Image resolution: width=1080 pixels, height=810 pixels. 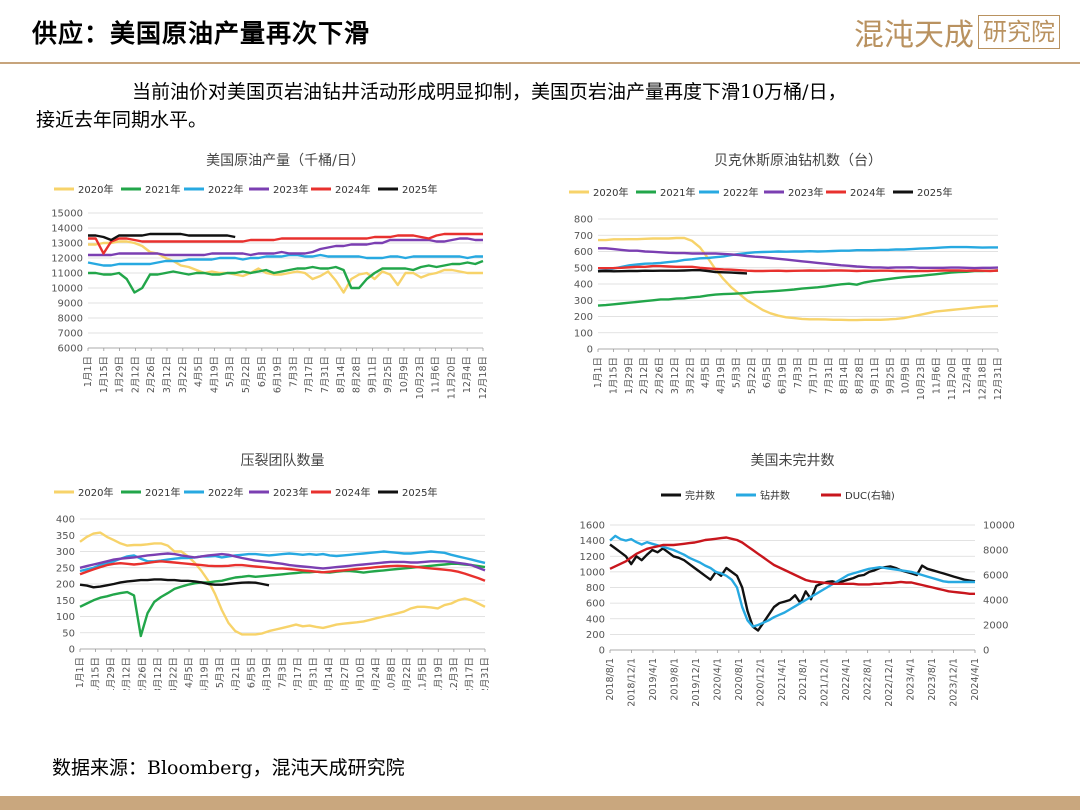 What do you see at coordinates (934, 192) in the screenshot?
I see `svg-text: 2025年` at bounding box center [934, 192].